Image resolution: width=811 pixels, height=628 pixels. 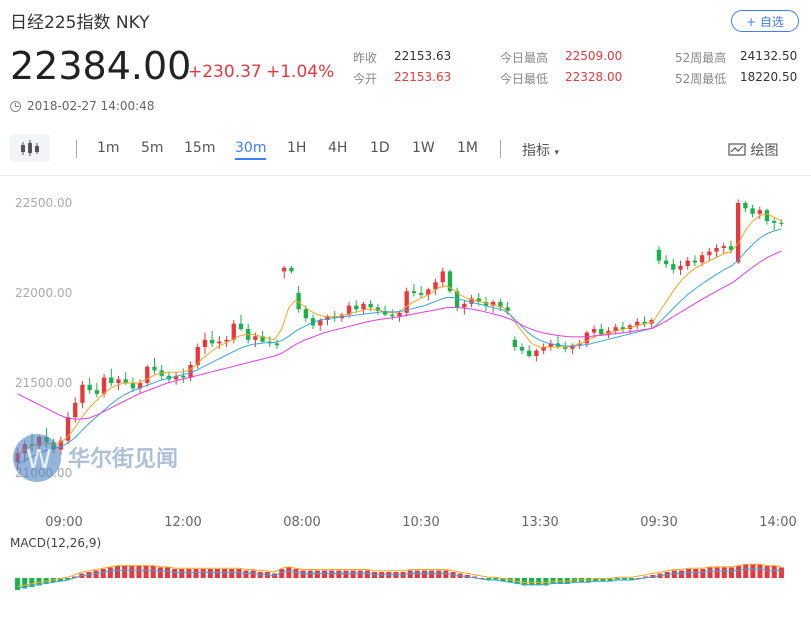 What do you see at coordinates (43, 293) in the screenshot?
I see `y-tick-label: 22000.00` at bounding box center [43, 293].